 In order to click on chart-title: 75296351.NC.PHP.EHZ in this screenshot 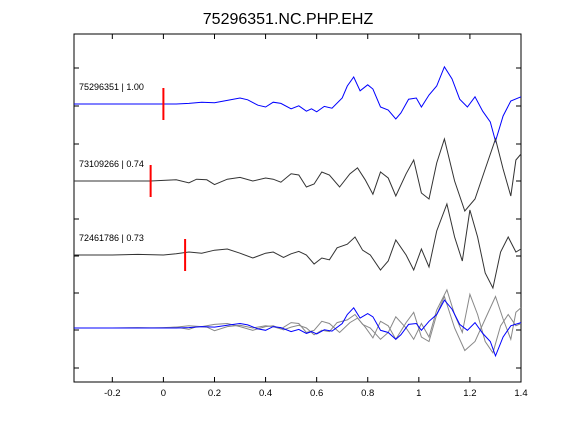, I will do `click(288, 19)`.